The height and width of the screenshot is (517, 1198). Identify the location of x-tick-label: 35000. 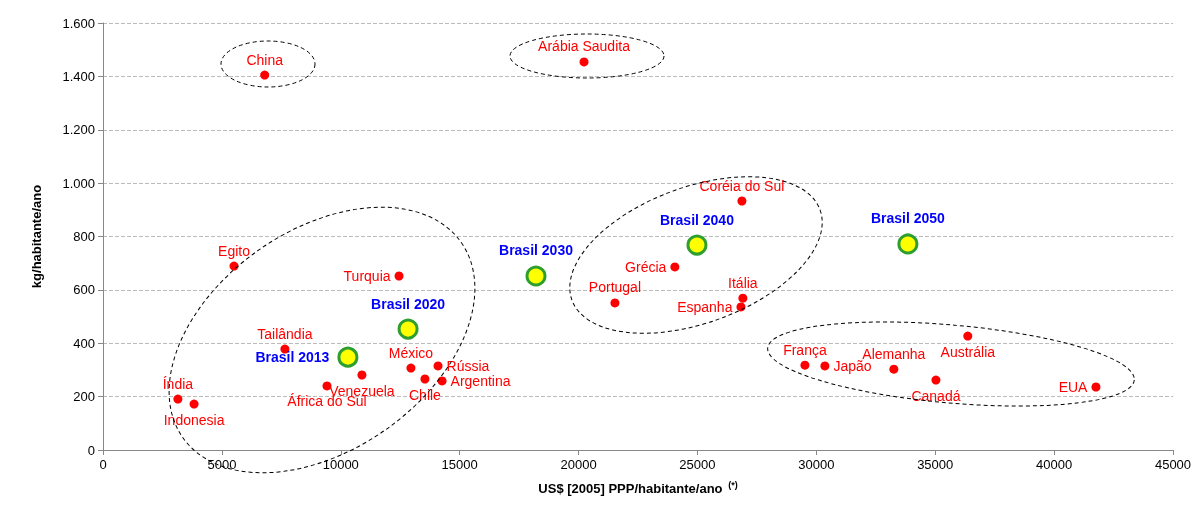
(935, 464).